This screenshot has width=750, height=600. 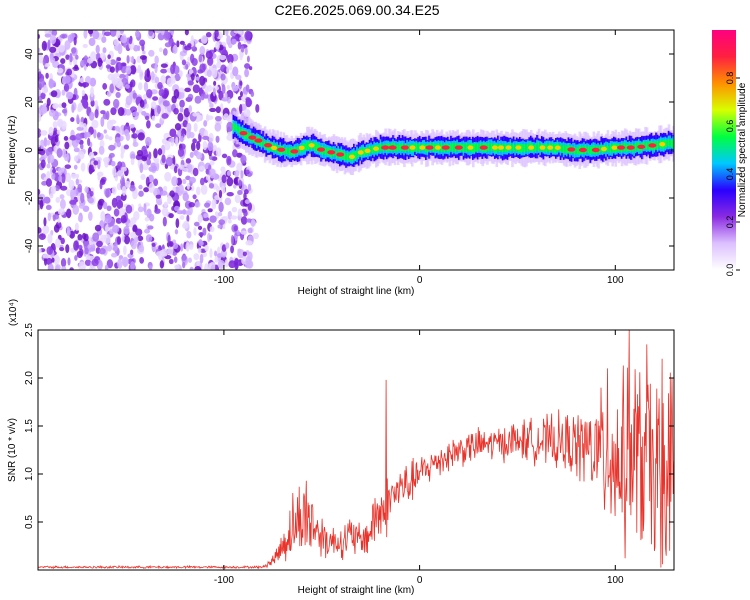 What do you see at coordinates (453, 143) in the screenshot?
I see `spectrogram-signal-band` at bounding box center [453, 143].